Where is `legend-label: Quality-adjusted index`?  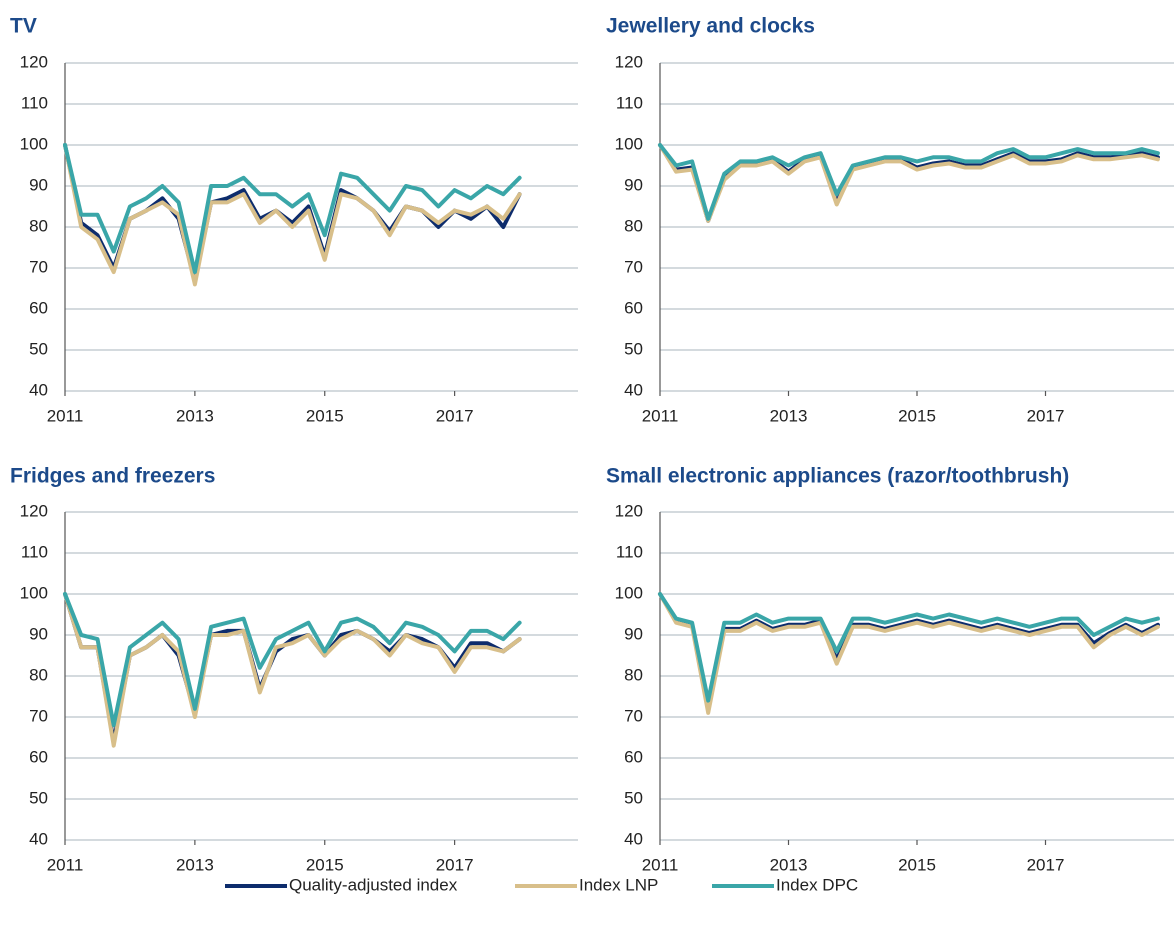
legend-label: Quality-adjusted index is located at coordinates (373, 884).